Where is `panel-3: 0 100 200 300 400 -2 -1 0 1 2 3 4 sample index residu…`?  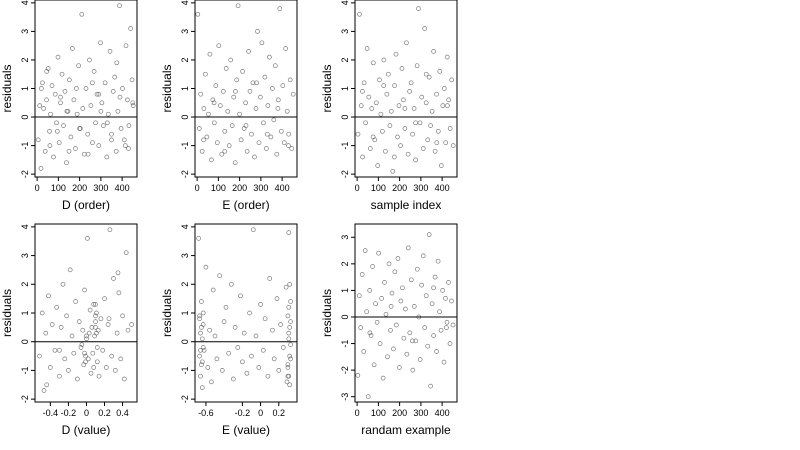
panel-3: 0 100 200 300 400 -2 -1 0 1 2 3 4 sample index residu… is located at coordinates (389, 106).